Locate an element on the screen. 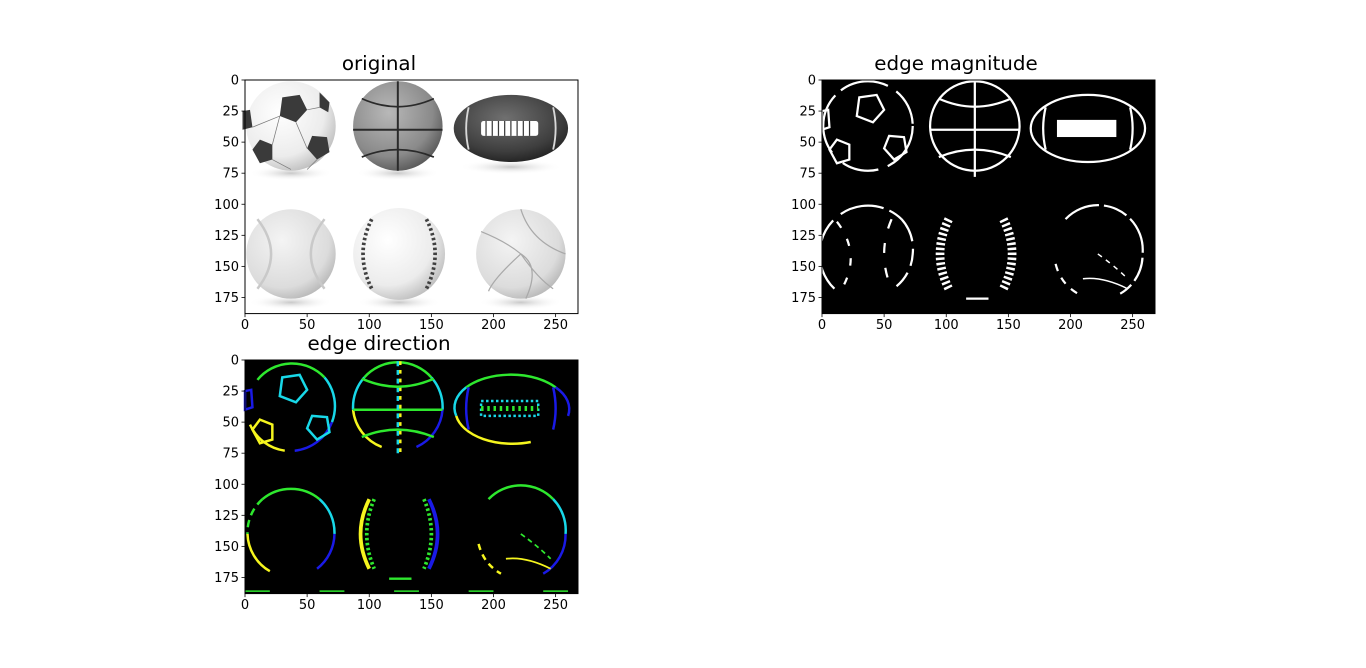 The image size is (1366, 668). image-edge-direction is located at coordinates (410, 477).